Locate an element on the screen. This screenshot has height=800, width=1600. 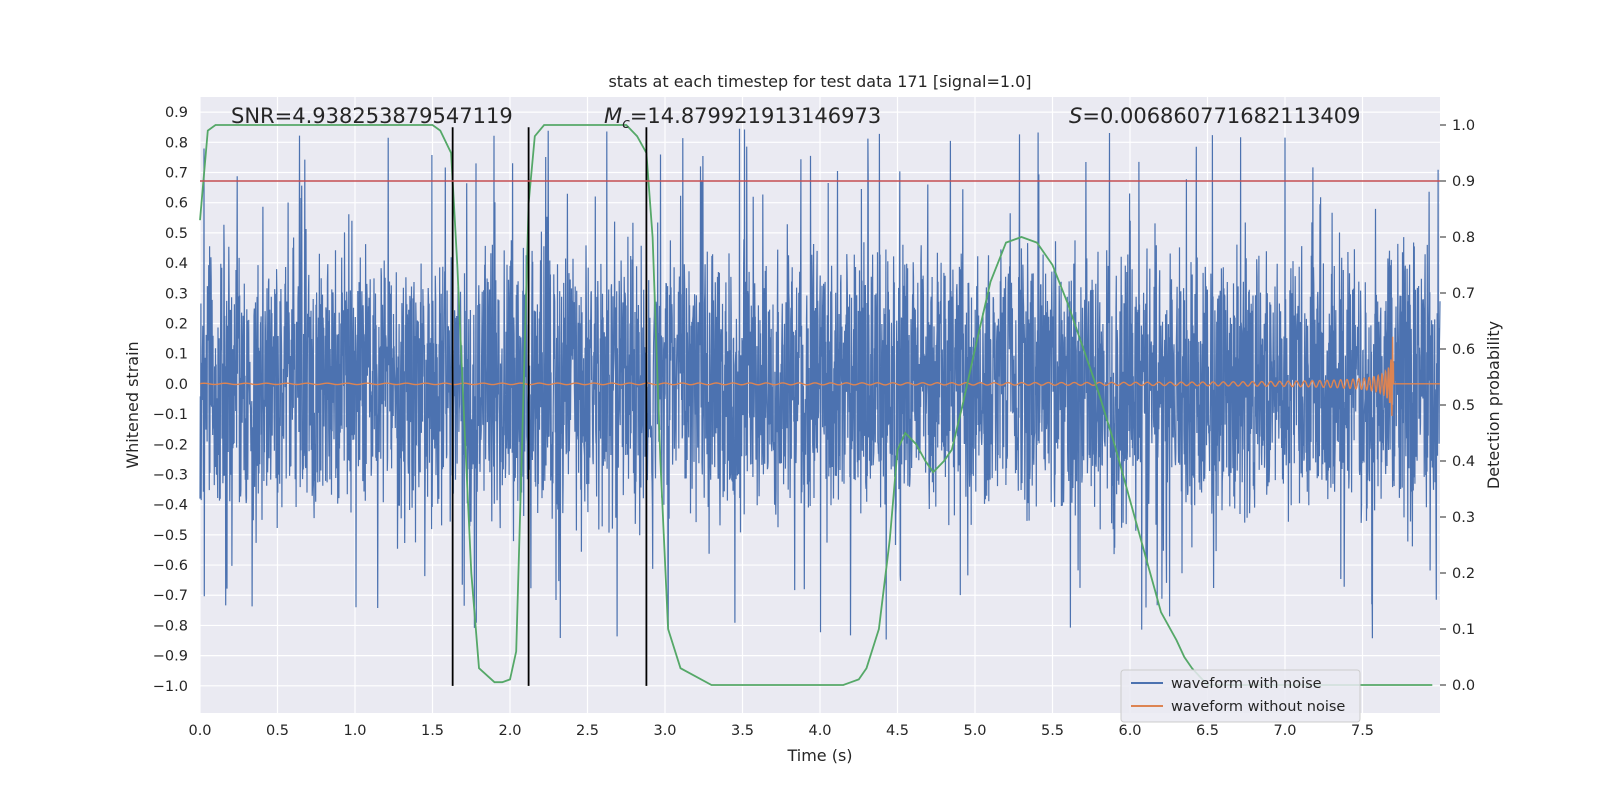
y2-tick-label: 0.8 is located at coordinates (1463, 238).